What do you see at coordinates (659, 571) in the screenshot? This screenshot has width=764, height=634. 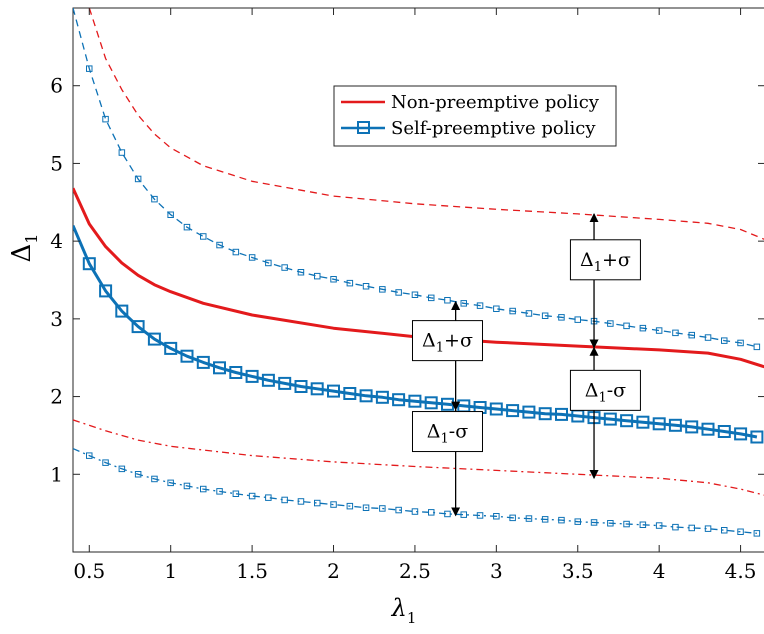 I see `x-tick-label: 4` at bounding box center [659, 571].